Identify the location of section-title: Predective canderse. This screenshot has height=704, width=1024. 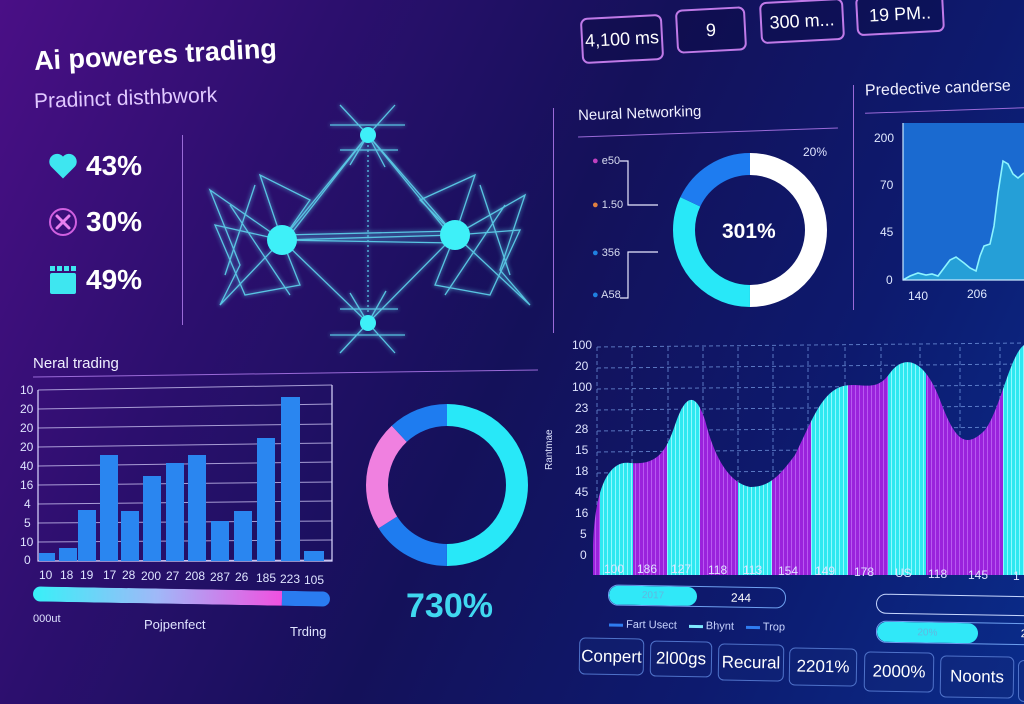
(938, 88).